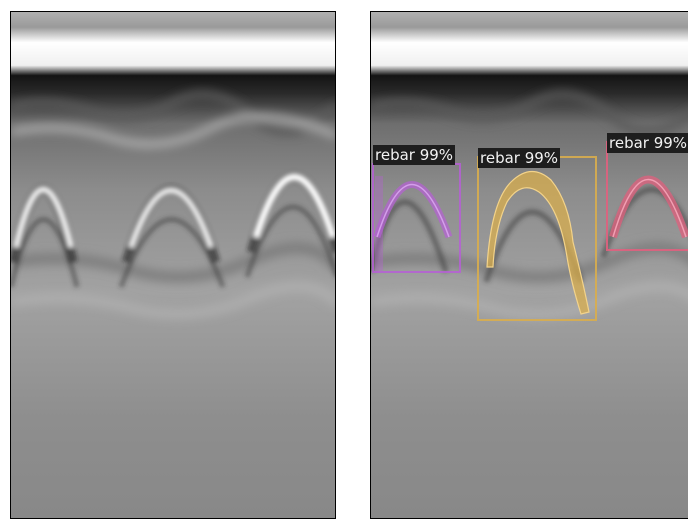 The image size is (688, 519). What do you see at coordinates (414, 155) in the screenshot?
I see `rebar-label-1: rebar 99%` at bounding box center [414, 155].